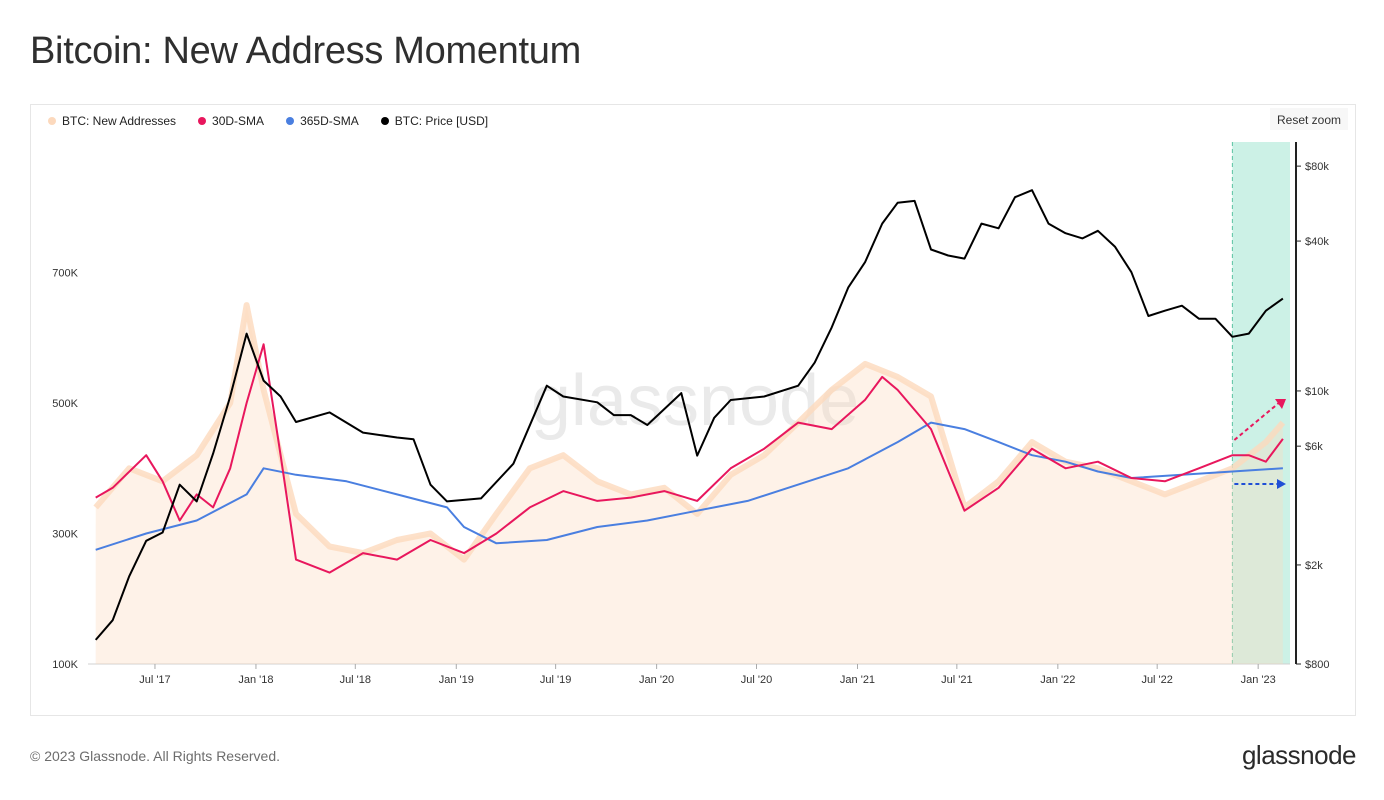  Describe the element at coordinates (656, 680) in the screenshot. I see `x-tick-label: Jan '20` at that location.